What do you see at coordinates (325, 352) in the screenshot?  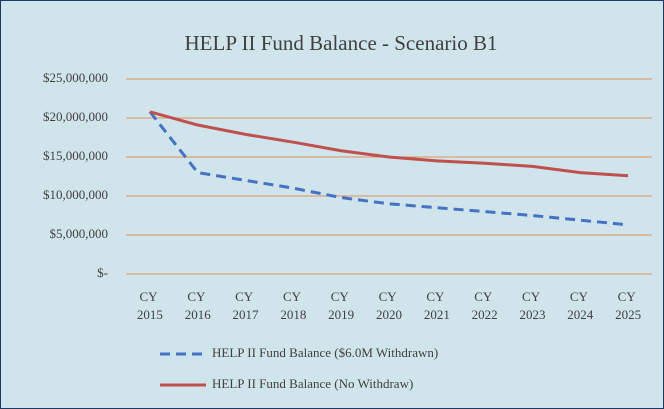 I see `legend-label: HELP II Fund Balance ($6.0M Withdrawn)` at bounding box center [325, 352].